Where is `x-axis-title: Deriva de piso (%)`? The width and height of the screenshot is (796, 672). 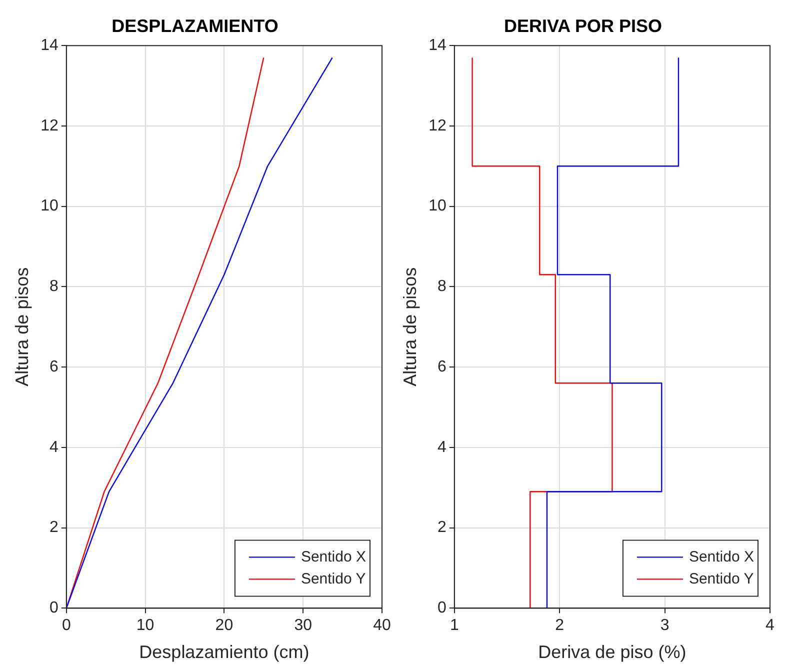
x-axis-title: Deriva de piso (%) is located at coordinates (612, 652).